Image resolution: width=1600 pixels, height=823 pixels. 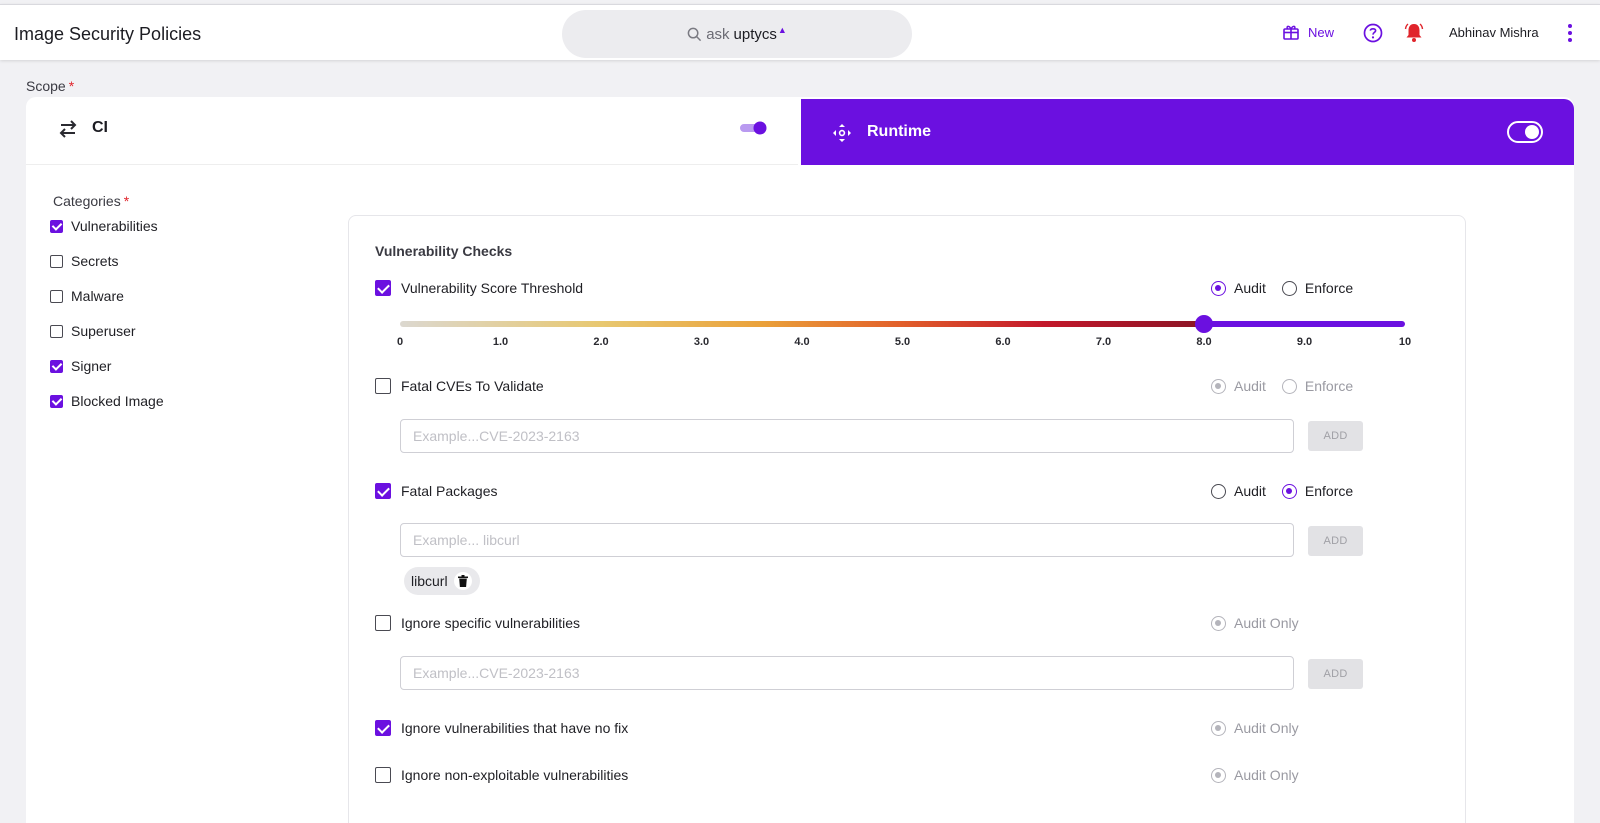 What do you see at coordinates (1414, 33) in the screenshot?
I see `notification-bell-icon` at bounding box center [1414, 33].